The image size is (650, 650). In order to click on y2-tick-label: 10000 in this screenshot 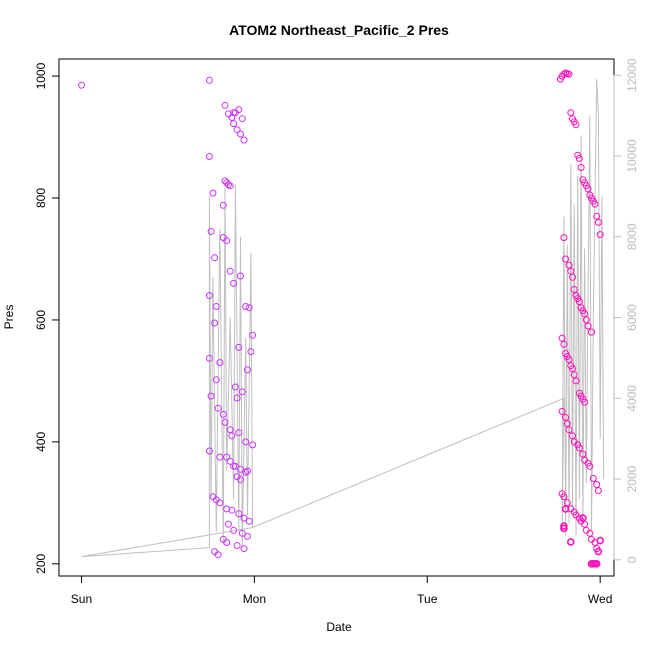, I will do `click(632, 156)`.